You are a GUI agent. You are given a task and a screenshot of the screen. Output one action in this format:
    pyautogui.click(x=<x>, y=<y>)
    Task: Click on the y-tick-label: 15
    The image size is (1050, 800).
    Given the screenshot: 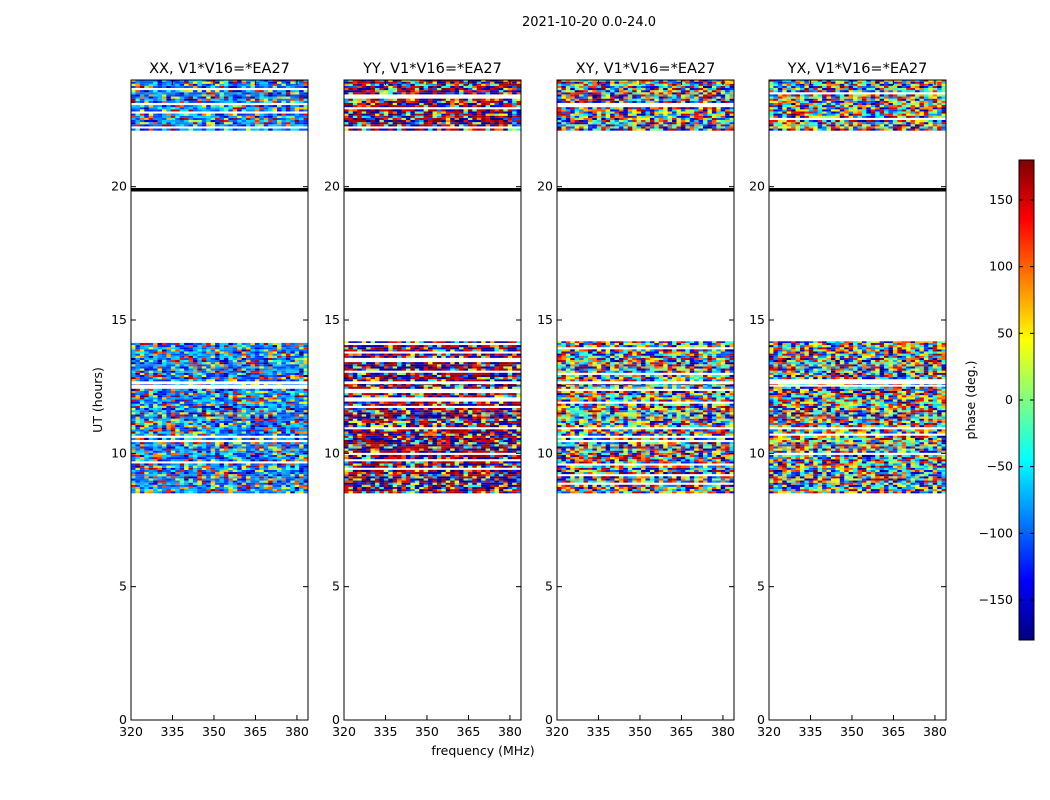 What is the action you would take?
    pyautogui.click(x=119, y=319)
    